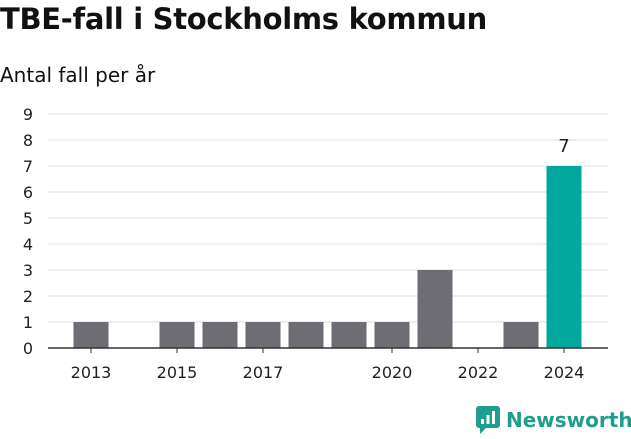 The height and width of the screenshot is (439, 631). What do you see at coordinates (28, 192) in the screenshot?
I see `y-tick-label: 6` at bounding box center [28, 192].